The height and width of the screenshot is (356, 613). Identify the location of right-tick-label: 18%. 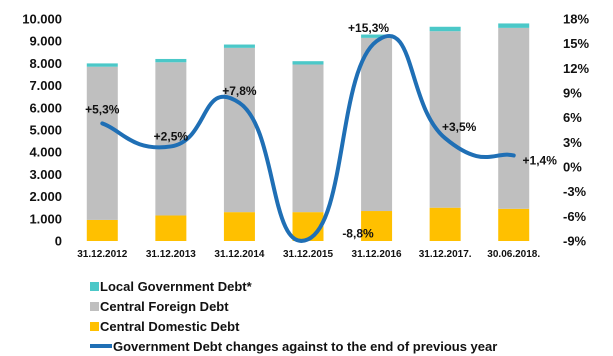
(576, 19).